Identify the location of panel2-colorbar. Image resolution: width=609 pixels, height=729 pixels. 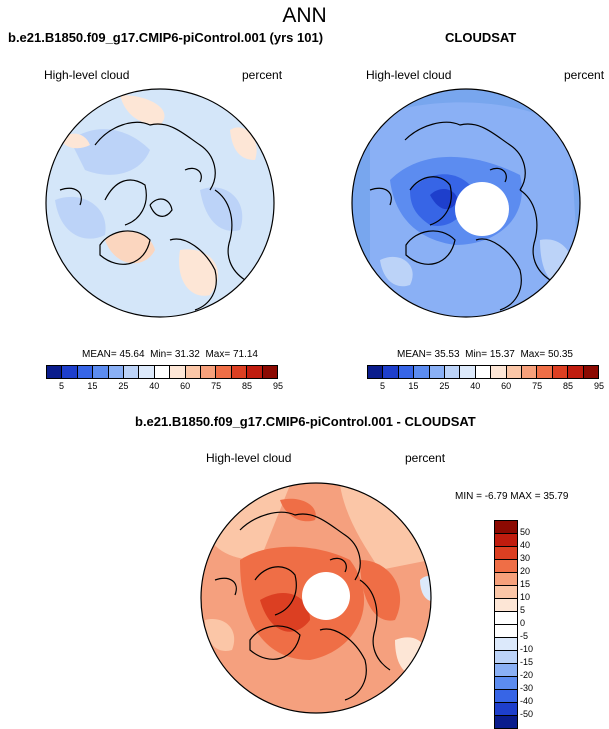
(483, 372).